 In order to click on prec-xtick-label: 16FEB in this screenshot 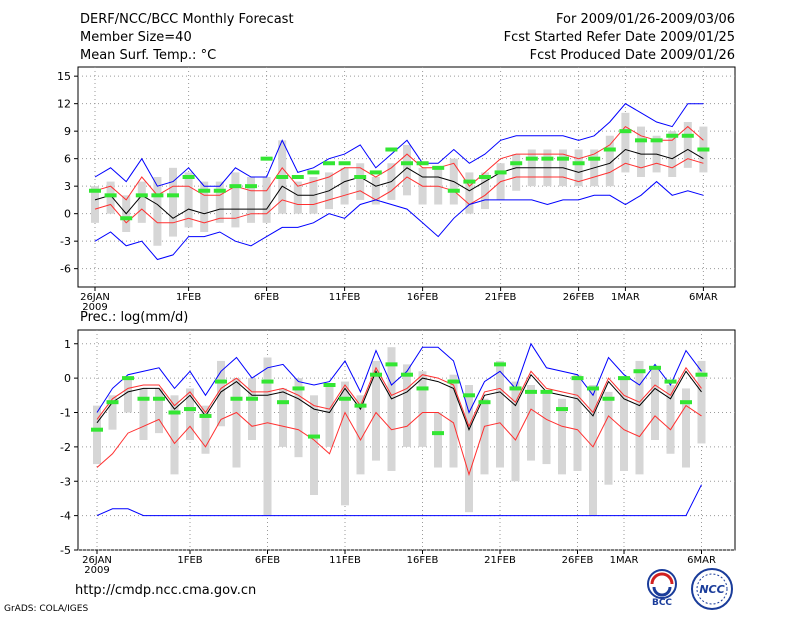, I will do `click(423, 560)`.